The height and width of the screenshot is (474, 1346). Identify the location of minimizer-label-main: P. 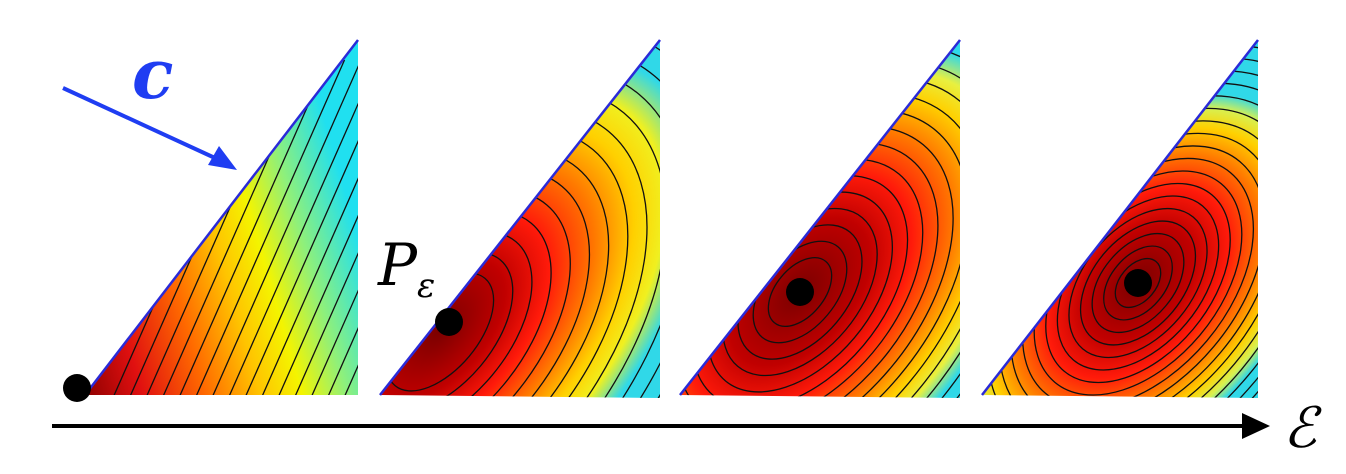
(397, 265).